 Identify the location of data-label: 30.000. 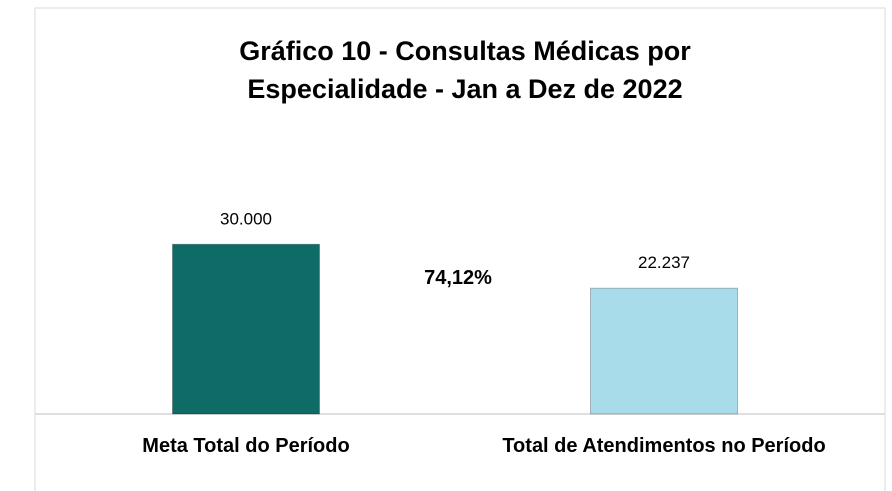
(246, 218).